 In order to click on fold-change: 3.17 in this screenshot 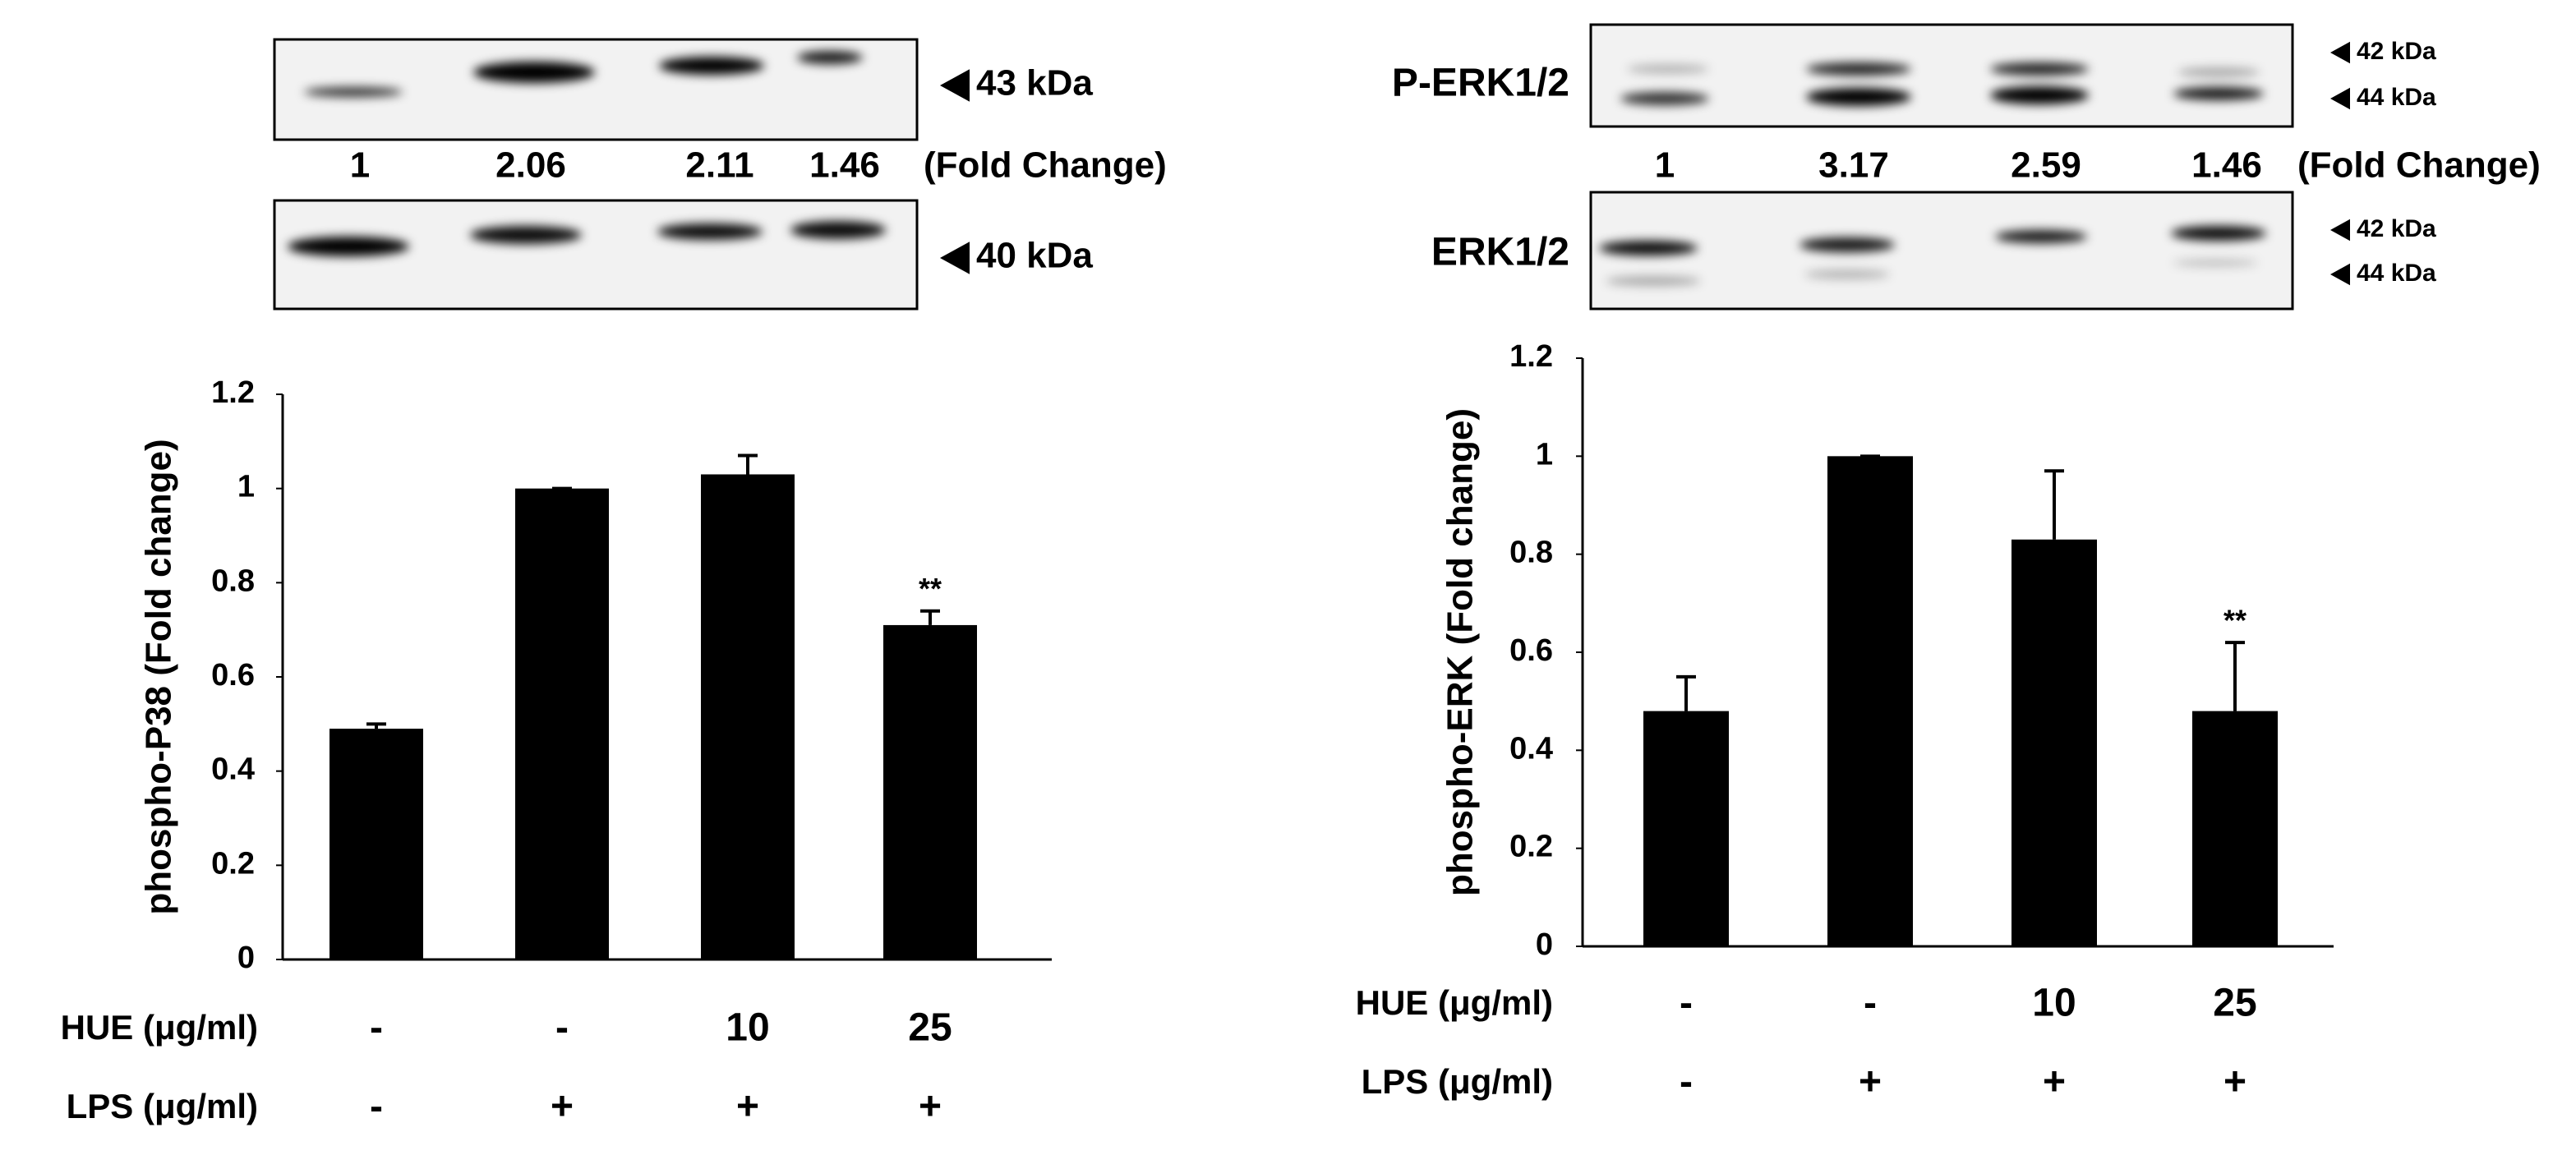, I will do `click(1853, 165)`.